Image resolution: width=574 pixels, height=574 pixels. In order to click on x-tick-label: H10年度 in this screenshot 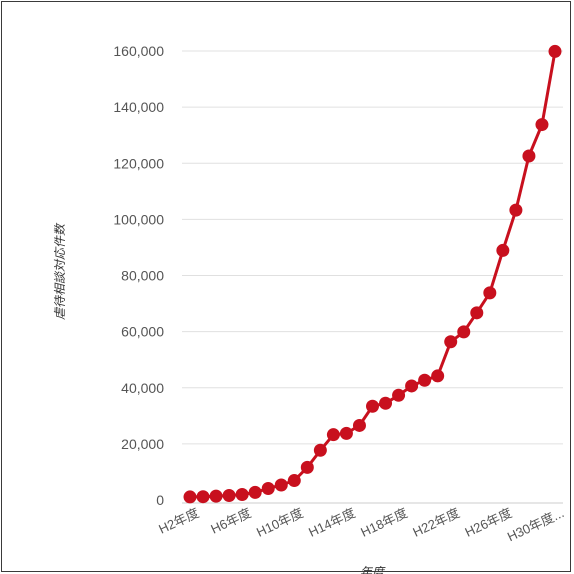, I will do `click(280, 522)`.